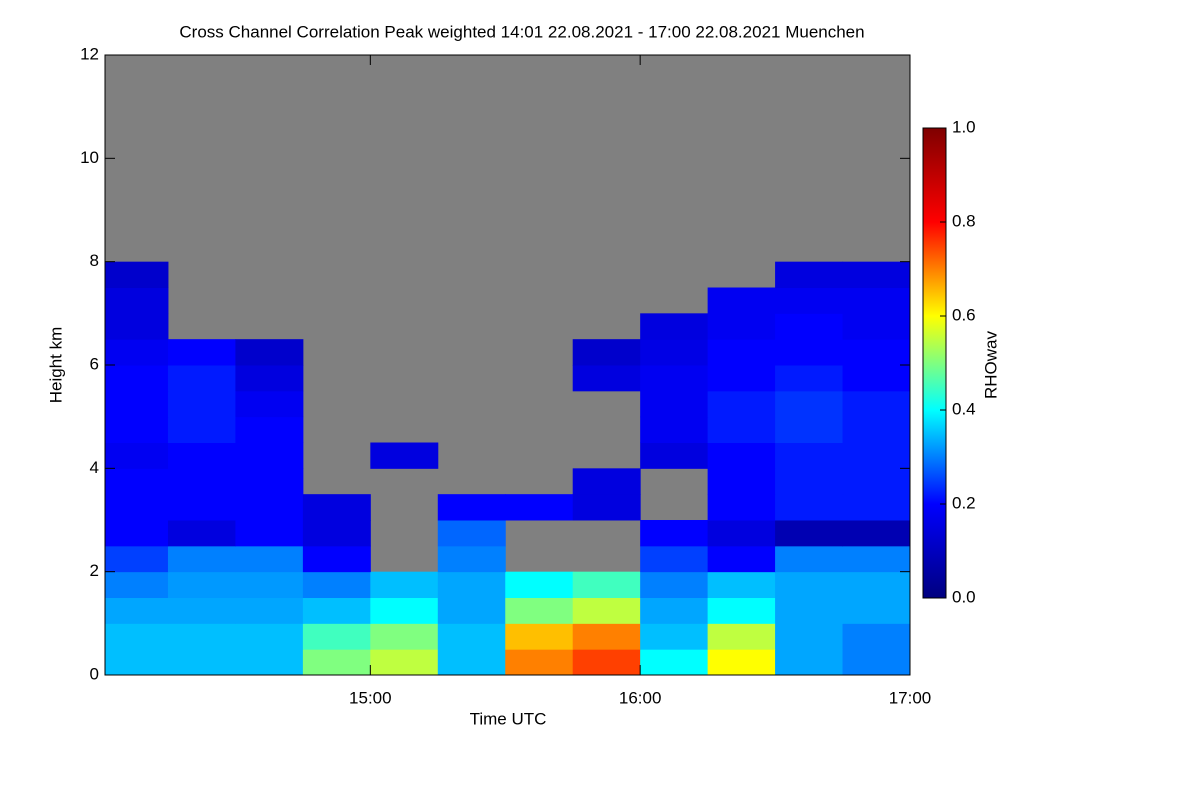 This screenshot has width=1200, height=800. Describe the element at coordinates (508, 718) in the screenshot. I see `x-axis-label: Time UTC` at that location.